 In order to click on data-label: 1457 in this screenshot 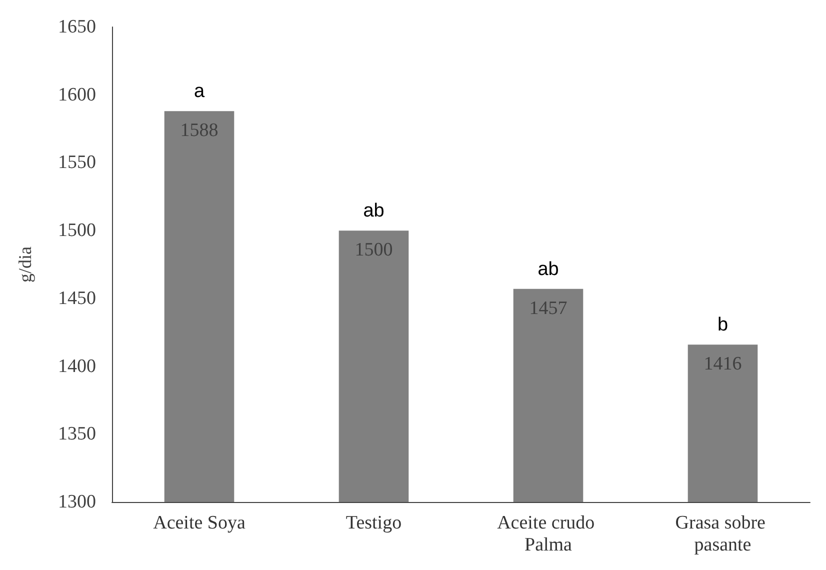, I will do `click(548, 308)`.